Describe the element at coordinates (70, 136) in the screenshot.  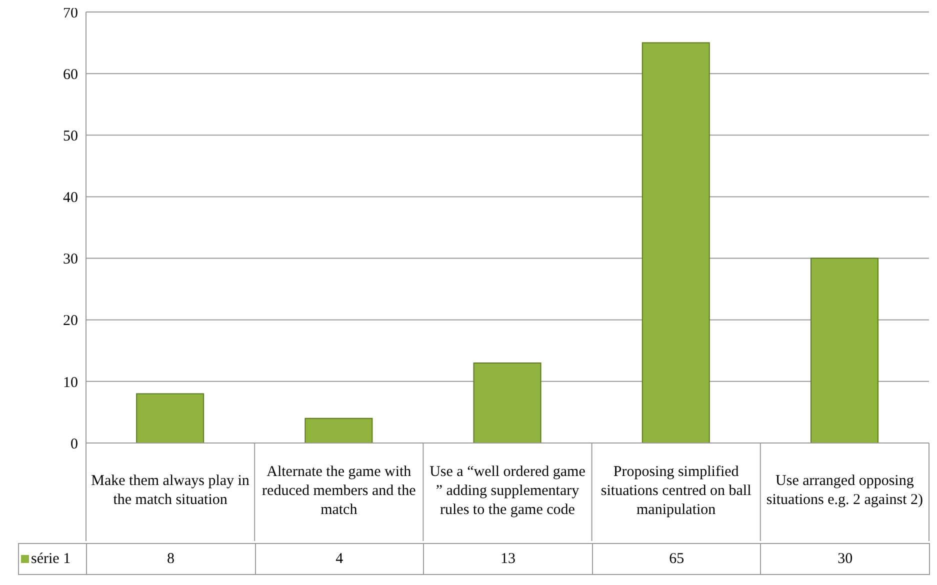
I see `y-tick-label: 50` at that location.